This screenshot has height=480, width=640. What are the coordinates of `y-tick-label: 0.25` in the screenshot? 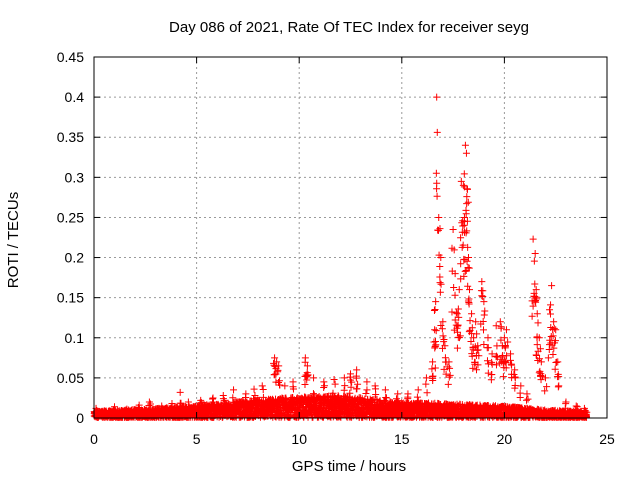 It's located at (70, 217).